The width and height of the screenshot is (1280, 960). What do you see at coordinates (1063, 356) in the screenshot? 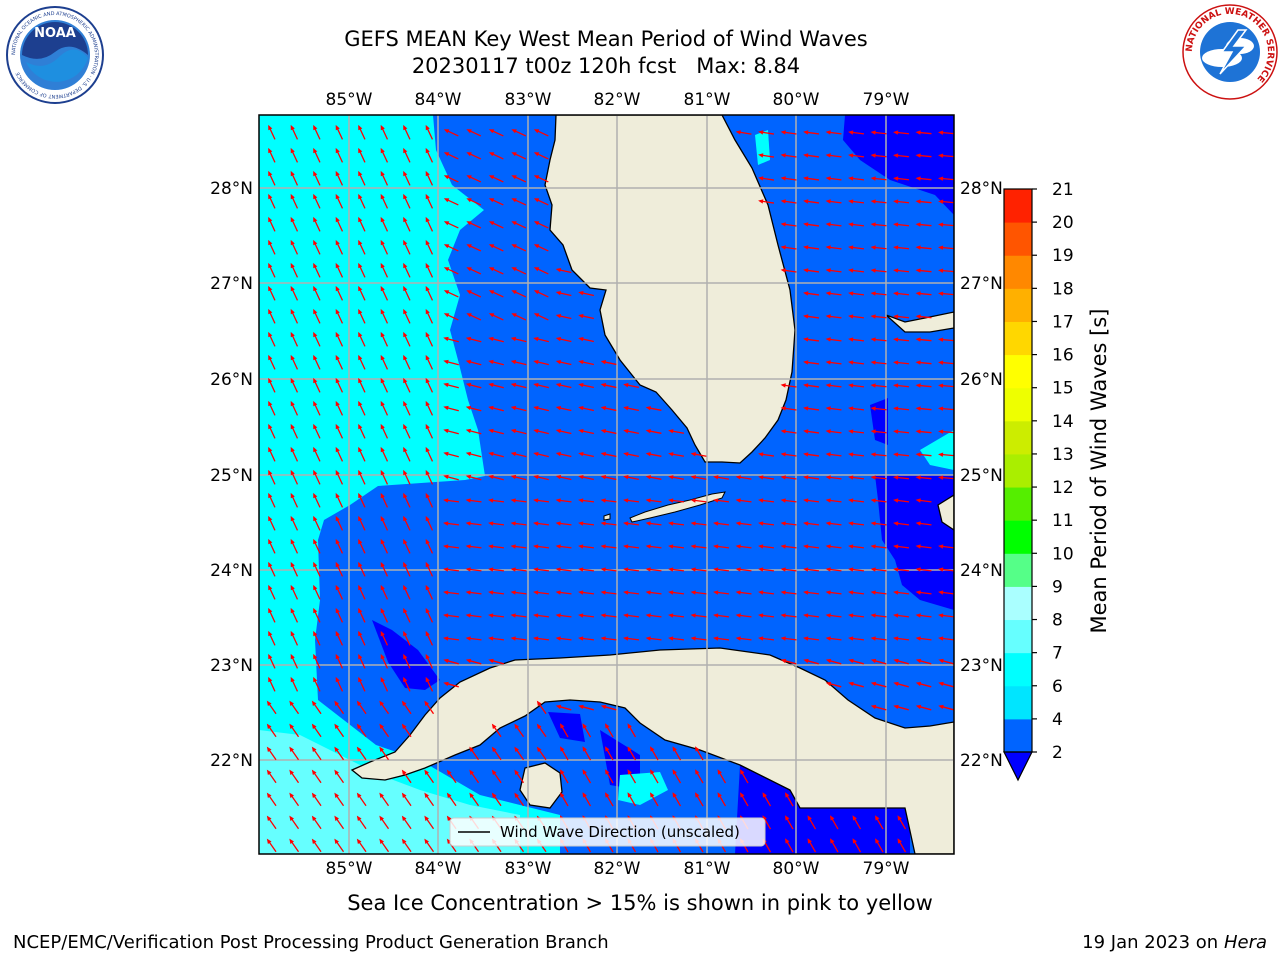
I see `colorbar-tick-label: 16` at bounding box center [1063, 356].